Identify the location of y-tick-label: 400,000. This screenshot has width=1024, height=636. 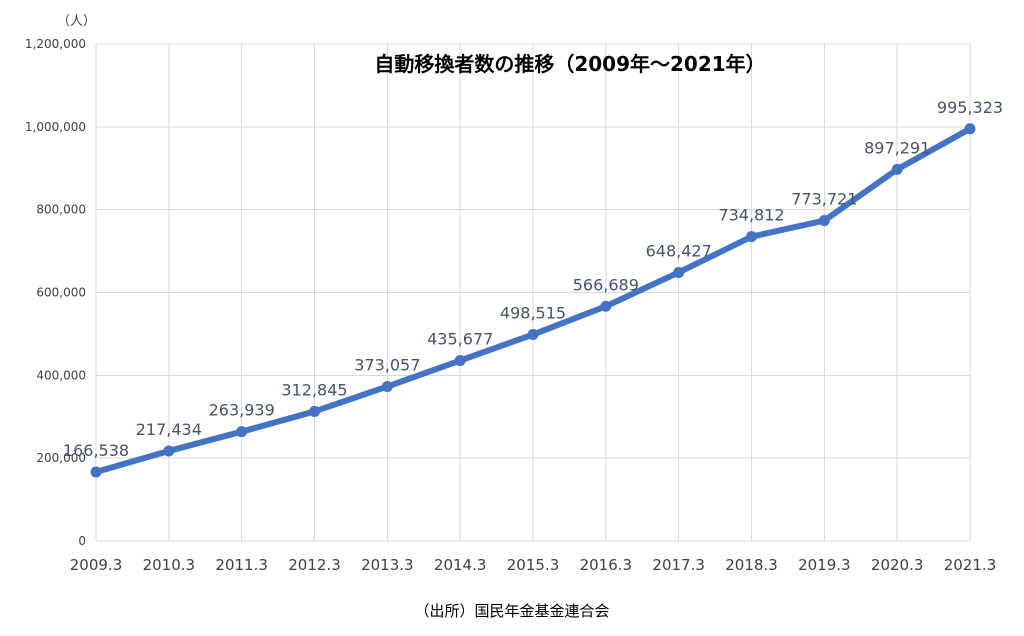
(61, 375).